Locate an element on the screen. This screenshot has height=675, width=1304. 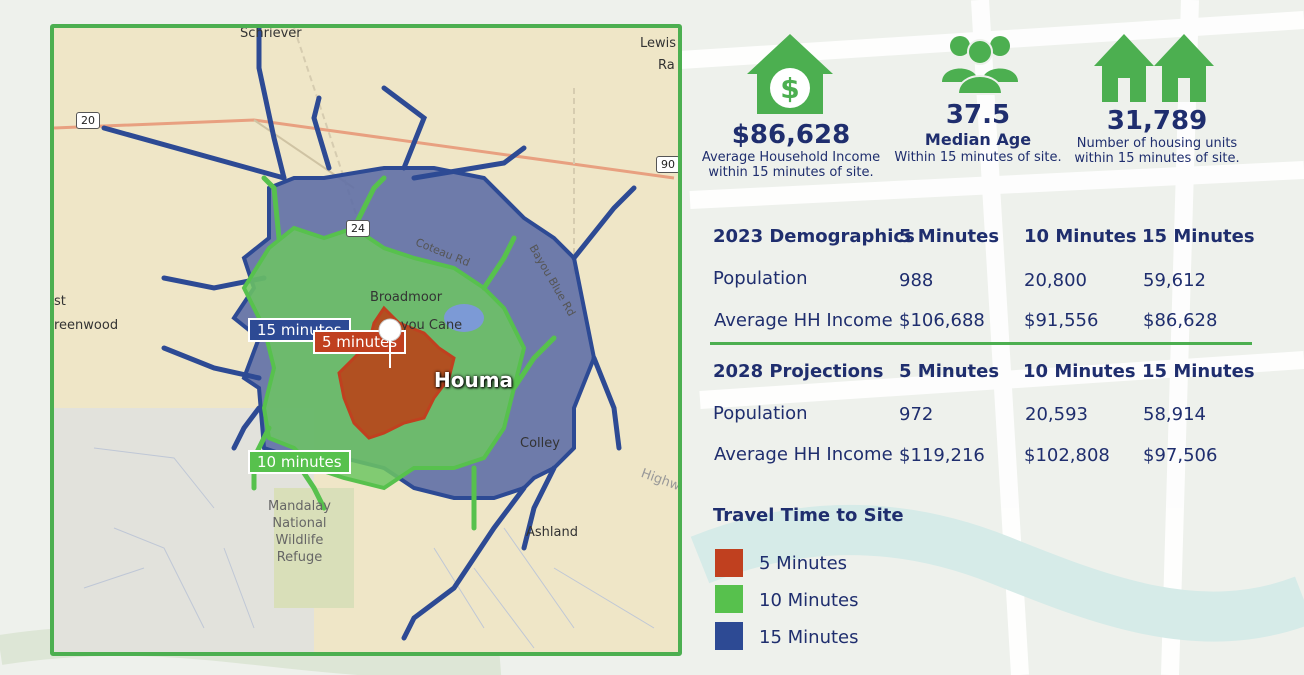
legend-swatch-10min is located at coordinates (729, 599).